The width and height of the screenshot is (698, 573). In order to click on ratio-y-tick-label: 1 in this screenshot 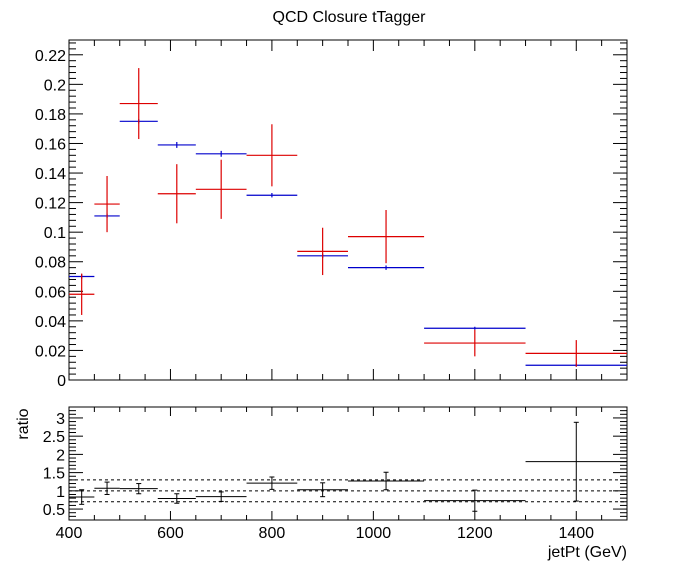, I will do `click(60, 492)`.